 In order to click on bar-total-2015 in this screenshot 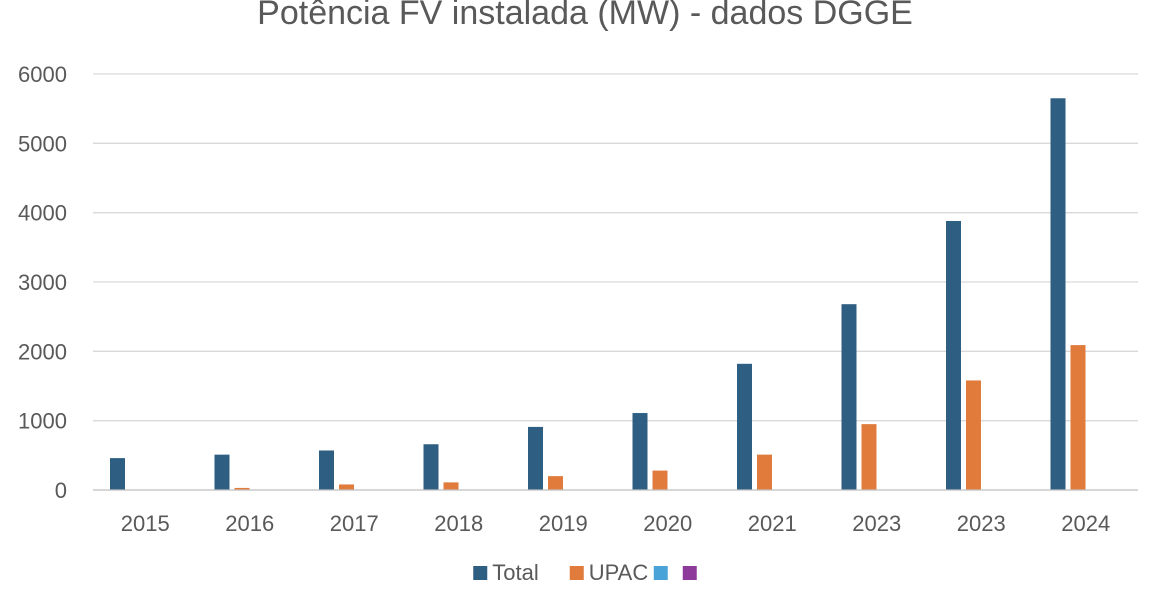, I will do `click(117, 474)`.